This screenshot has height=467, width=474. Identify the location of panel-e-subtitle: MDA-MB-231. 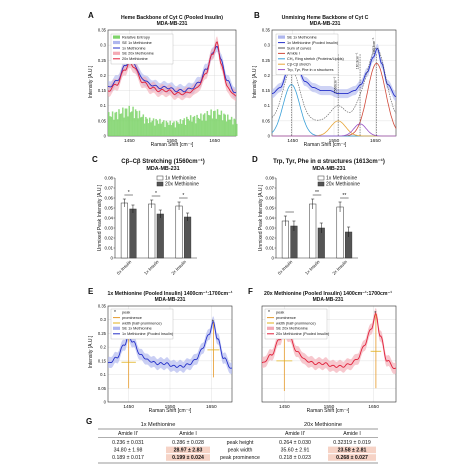
(170, 300).